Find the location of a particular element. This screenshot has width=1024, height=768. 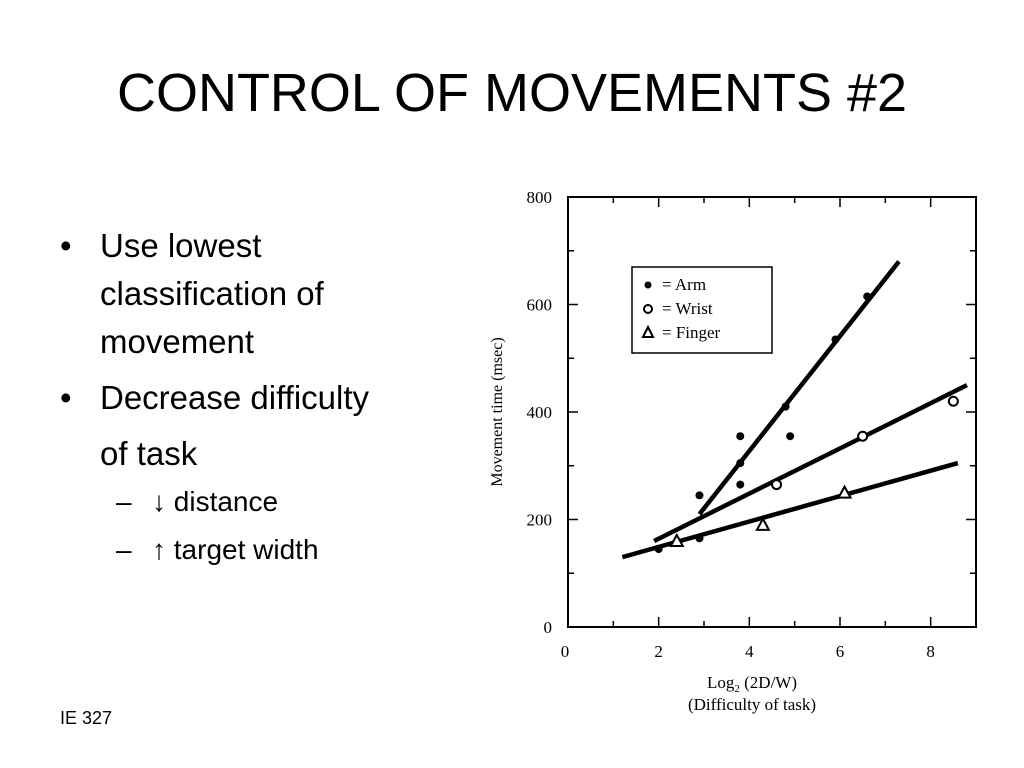

sub-bullet-item: – ↓ distance is located at coordinates (260, 502).